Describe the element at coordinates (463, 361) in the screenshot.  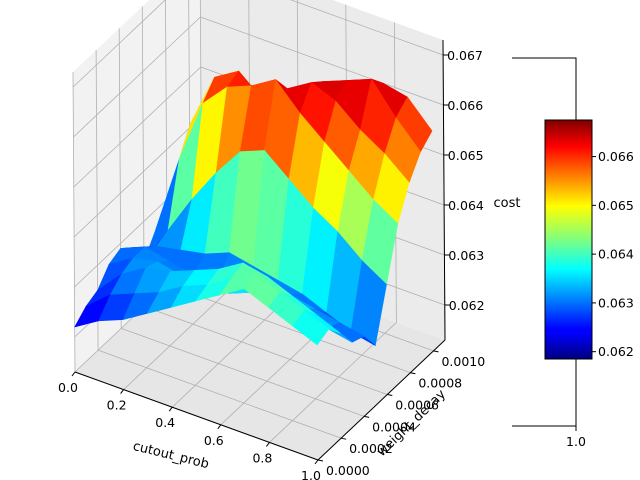
I see `y-tick-label: 0.0010` at that location.